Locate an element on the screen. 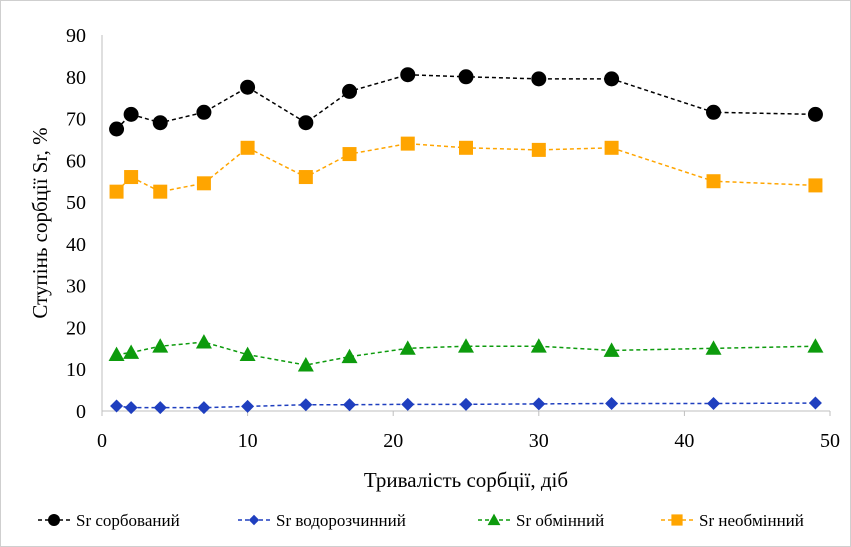  y-tick-label: 90 is located at coordinates (76, 36).